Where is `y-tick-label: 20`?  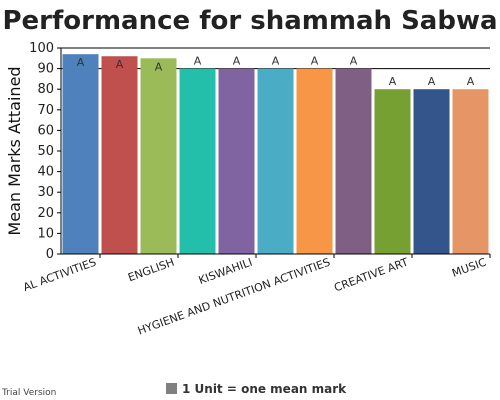
y-tick-label: 20 is located at coordinates (45, 213).